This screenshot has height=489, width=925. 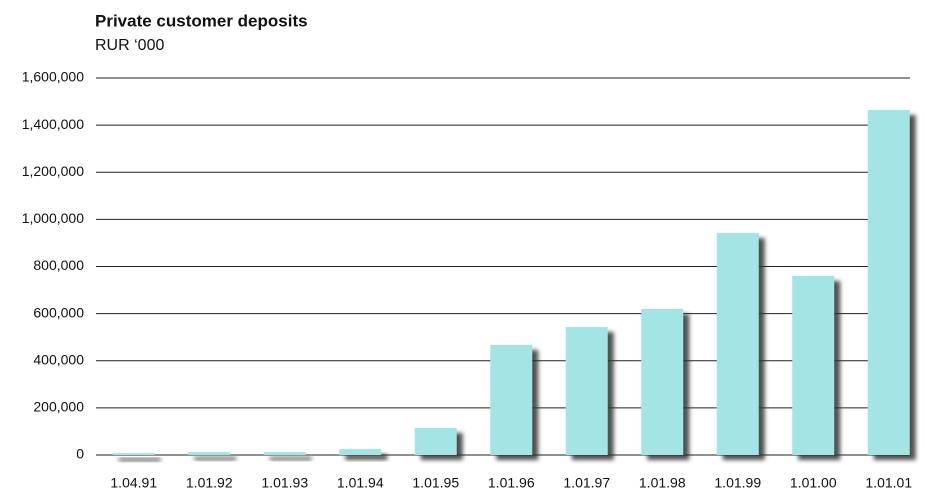 I want to click on x-tick-label: 1.01.99, so click(x=737, y=482).